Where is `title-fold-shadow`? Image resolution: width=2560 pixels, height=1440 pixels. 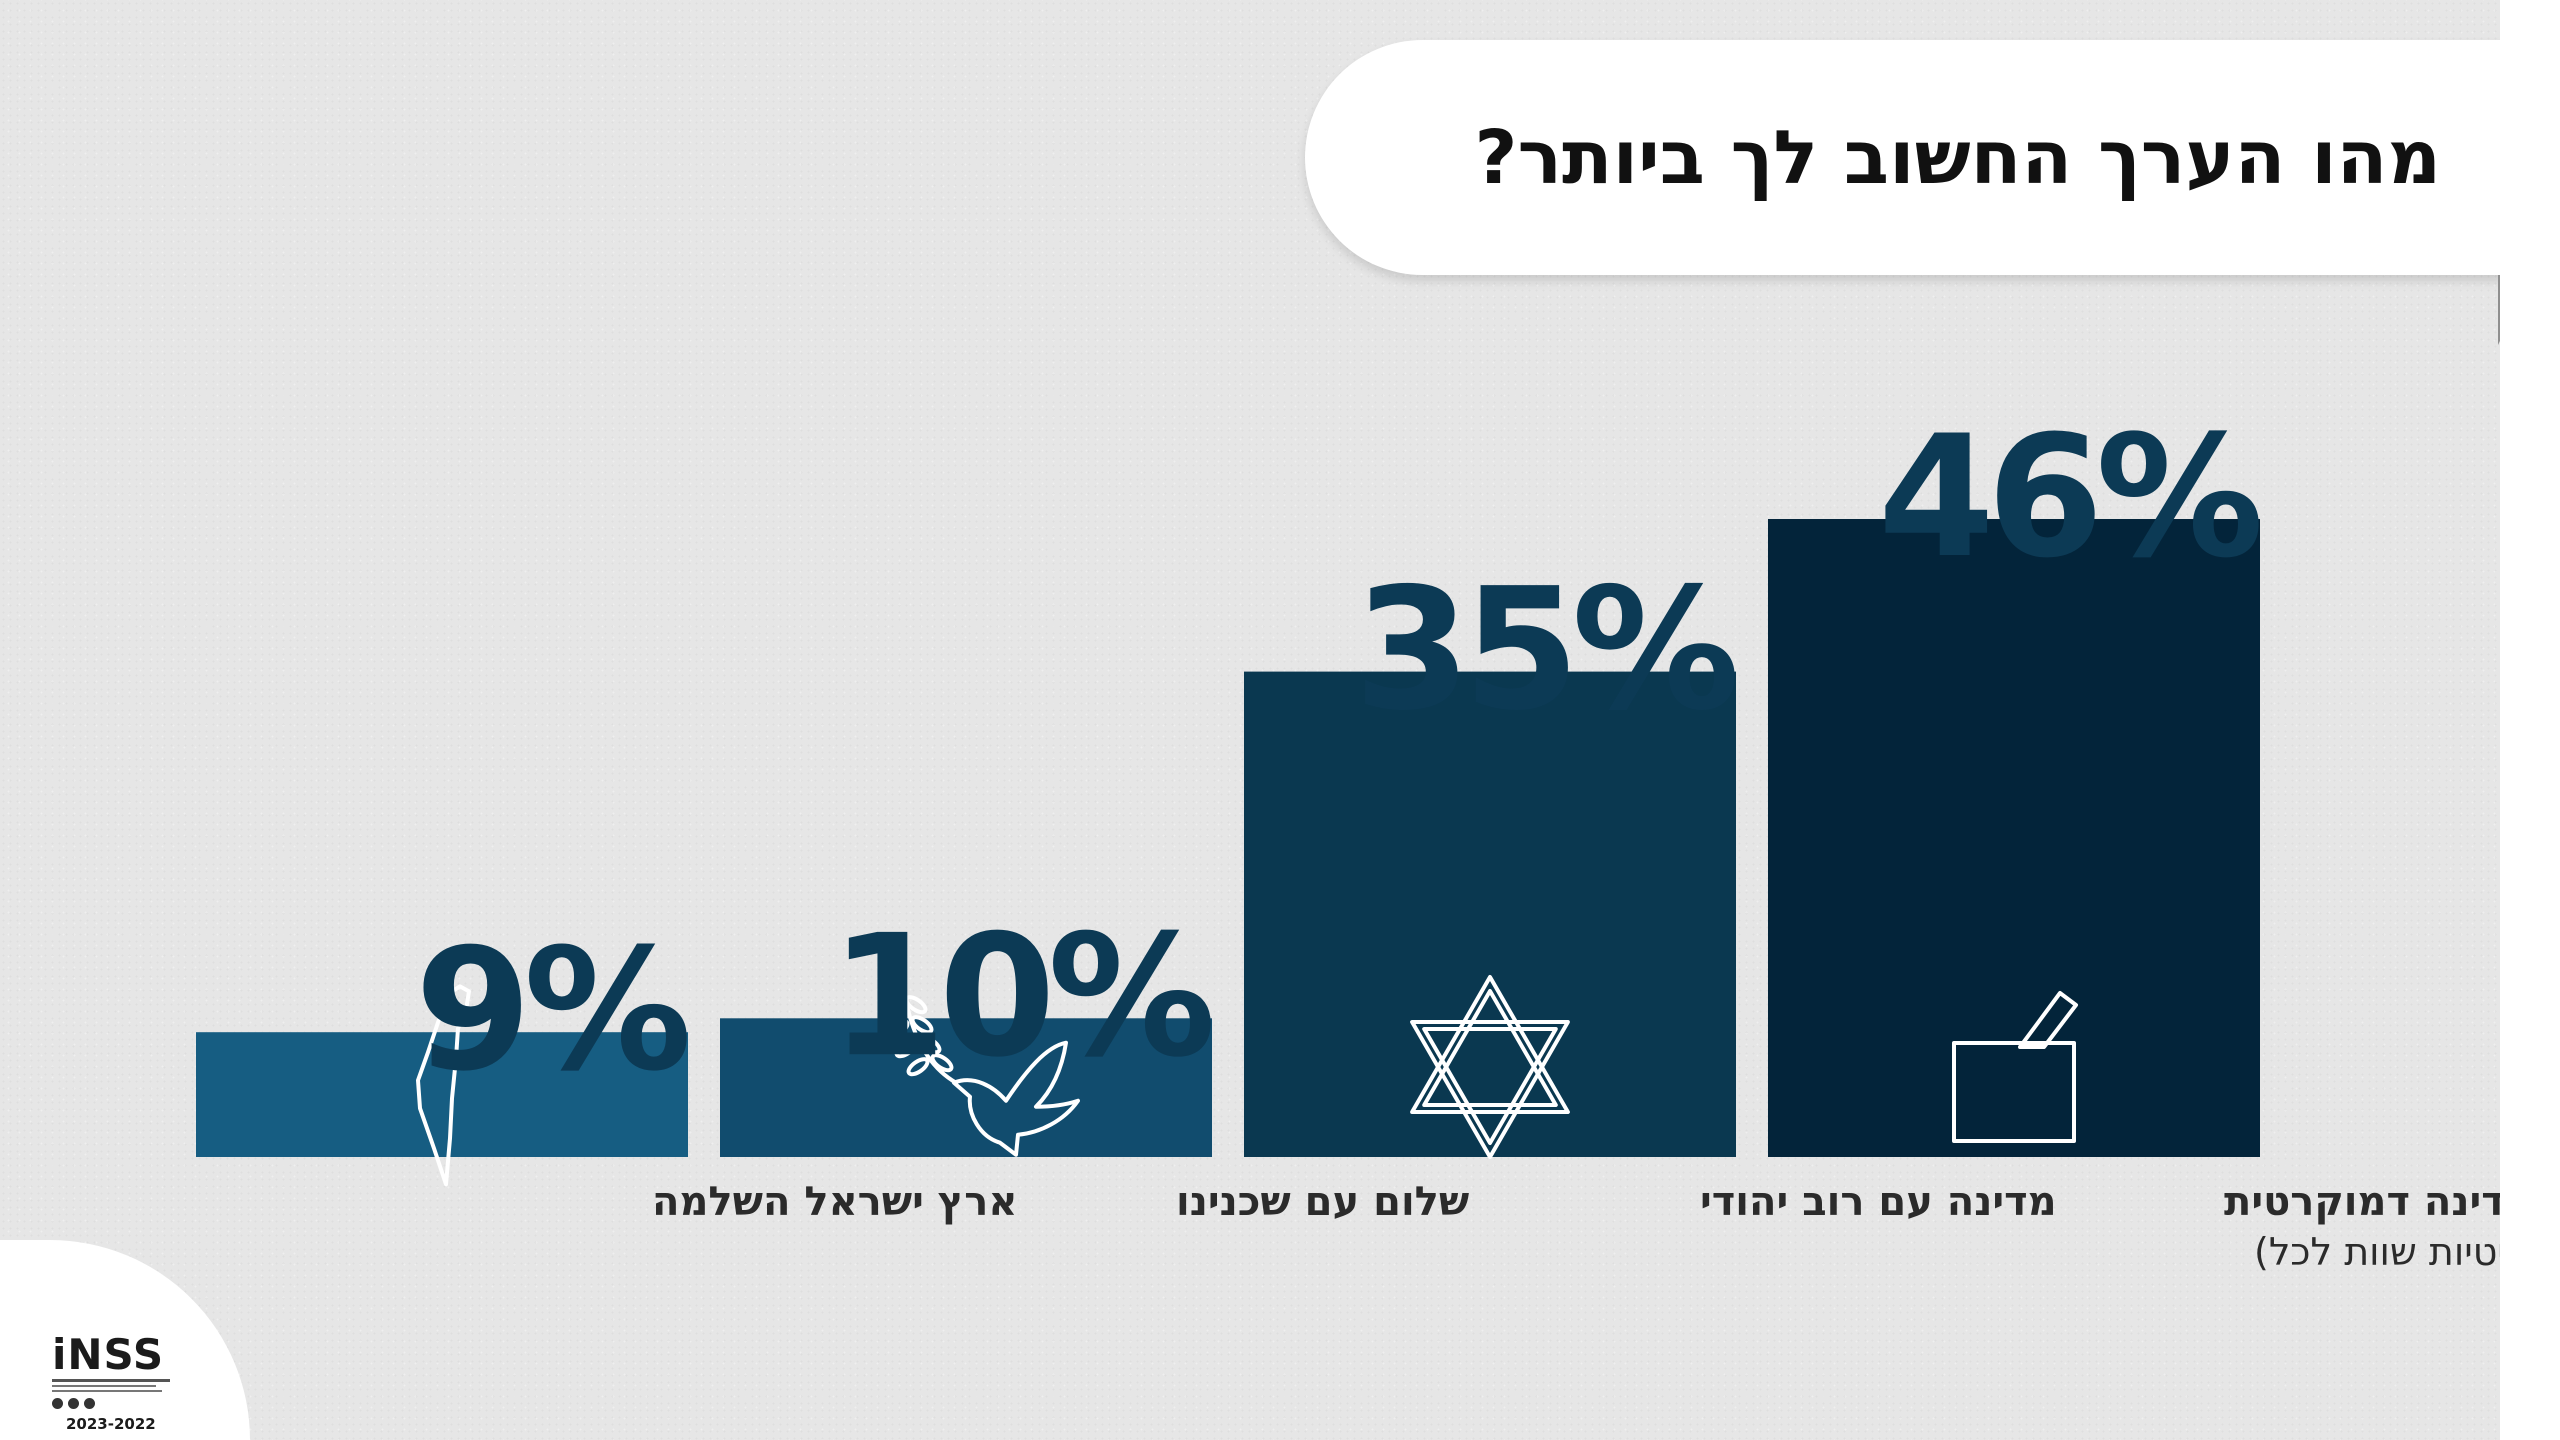
title-fold-shadow is located at coordinates (2499, 310).